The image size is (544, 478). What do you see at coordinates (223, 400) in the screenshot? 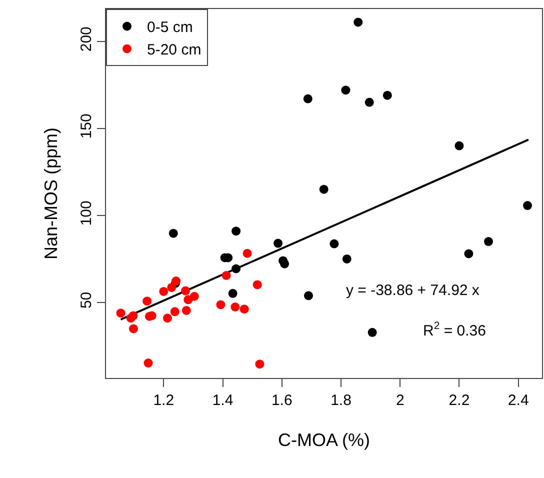
I see `x-tick-label: 1.4` at bounding box center [223, 400].